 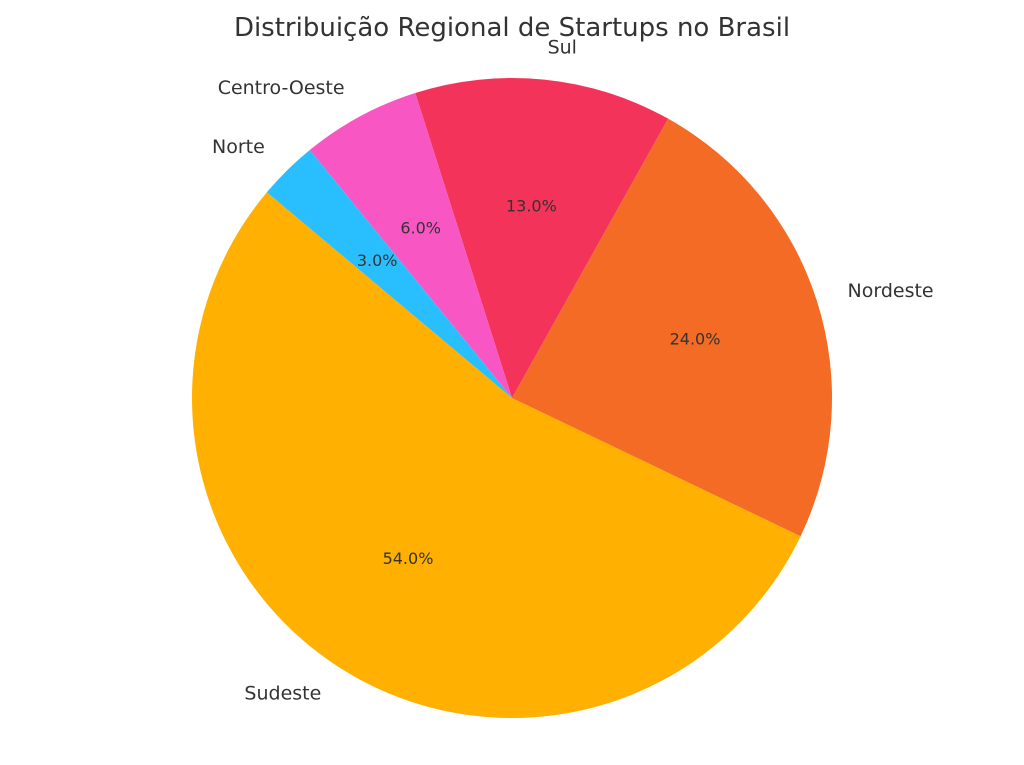 I want to click on slice-percent-label: 6.0%, so click(x=420, y=228).